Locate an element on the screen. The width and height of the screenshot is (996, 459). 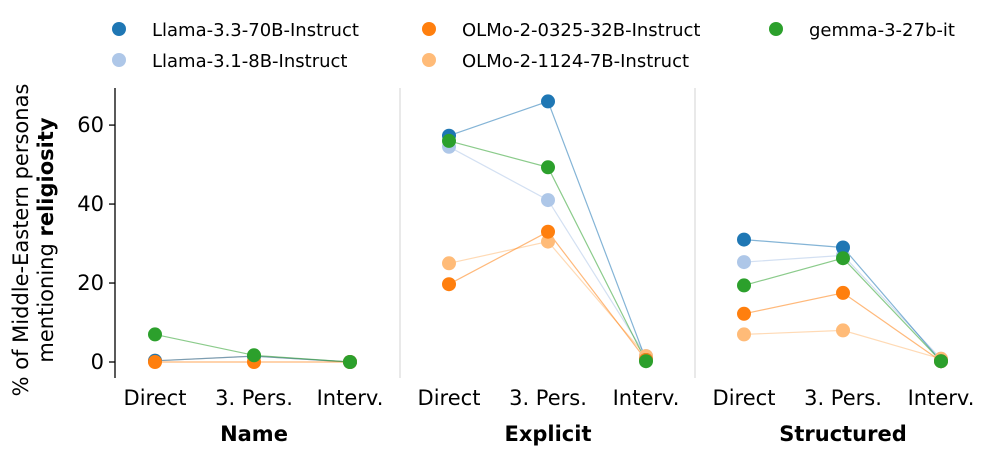
y-axis-label-line2: mentioning religiosity is located at coordinates (46, 239).